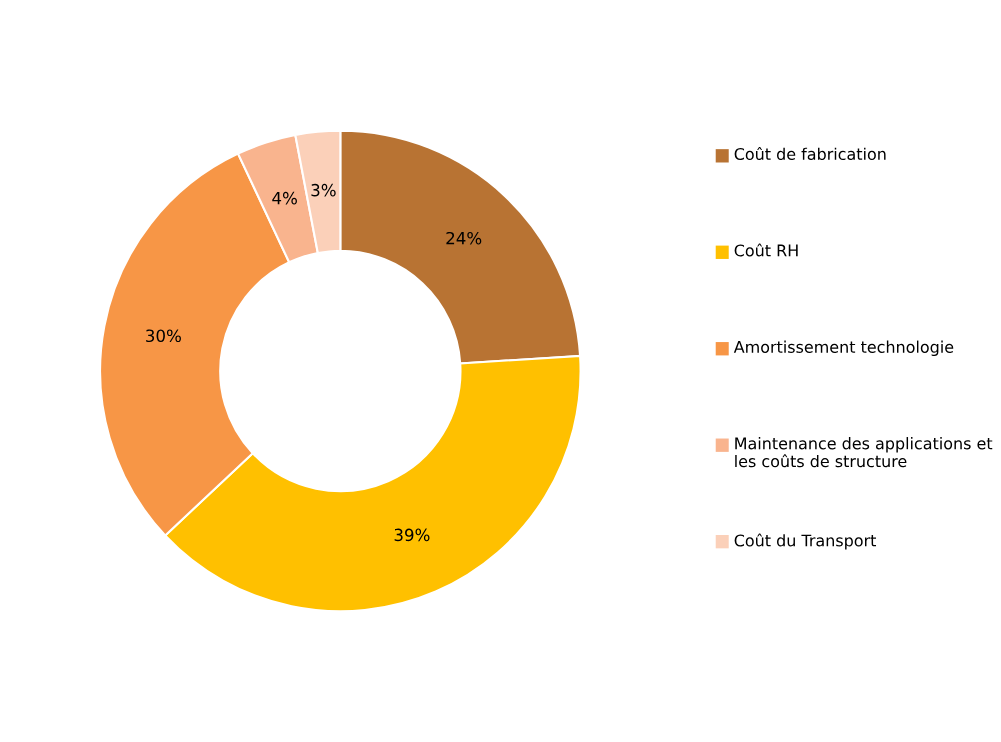 This screenshot has height=742, width=1001. What do you see at coordinates (810, 154) in the screenshot?
I see `legend-label: Coût de fabrication` at bounding box center [810, 154].